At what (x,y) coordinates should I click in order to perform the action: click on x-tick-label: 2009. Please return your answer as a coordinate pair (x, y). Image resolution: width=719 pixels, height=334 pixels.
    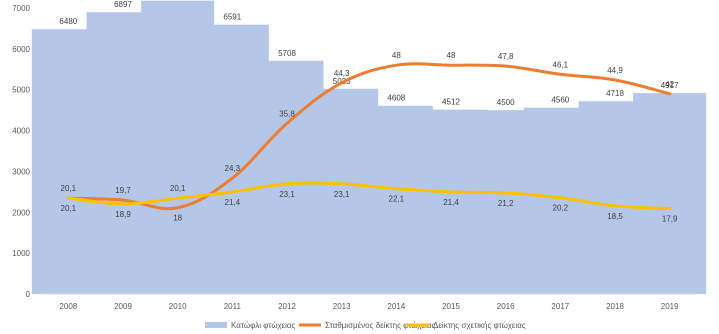
    Looking at the image, I should click on (123, 306).